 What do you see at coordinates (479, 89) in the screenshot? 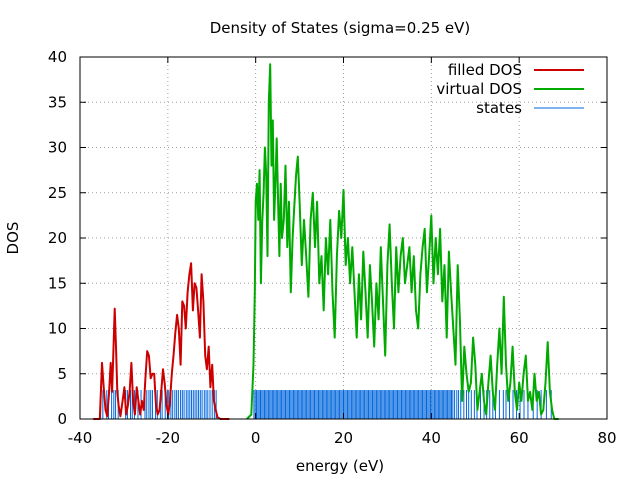
I see `legend-label: virtual DOS` at bounding box center [479, 89].